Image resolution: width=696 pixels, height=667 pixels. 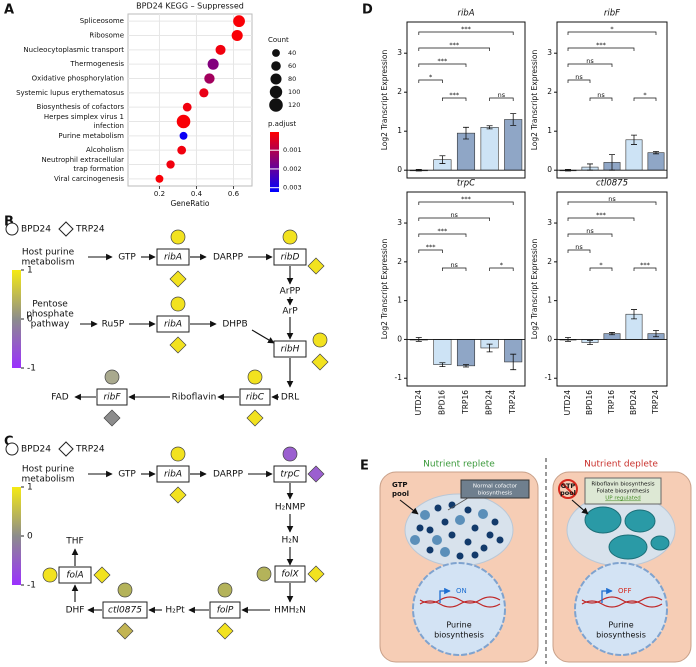 What do you see at coordinates (290, 508) in the screenshot?
I see `metabolite: H₂NMP` at bounding box center [290, 508].